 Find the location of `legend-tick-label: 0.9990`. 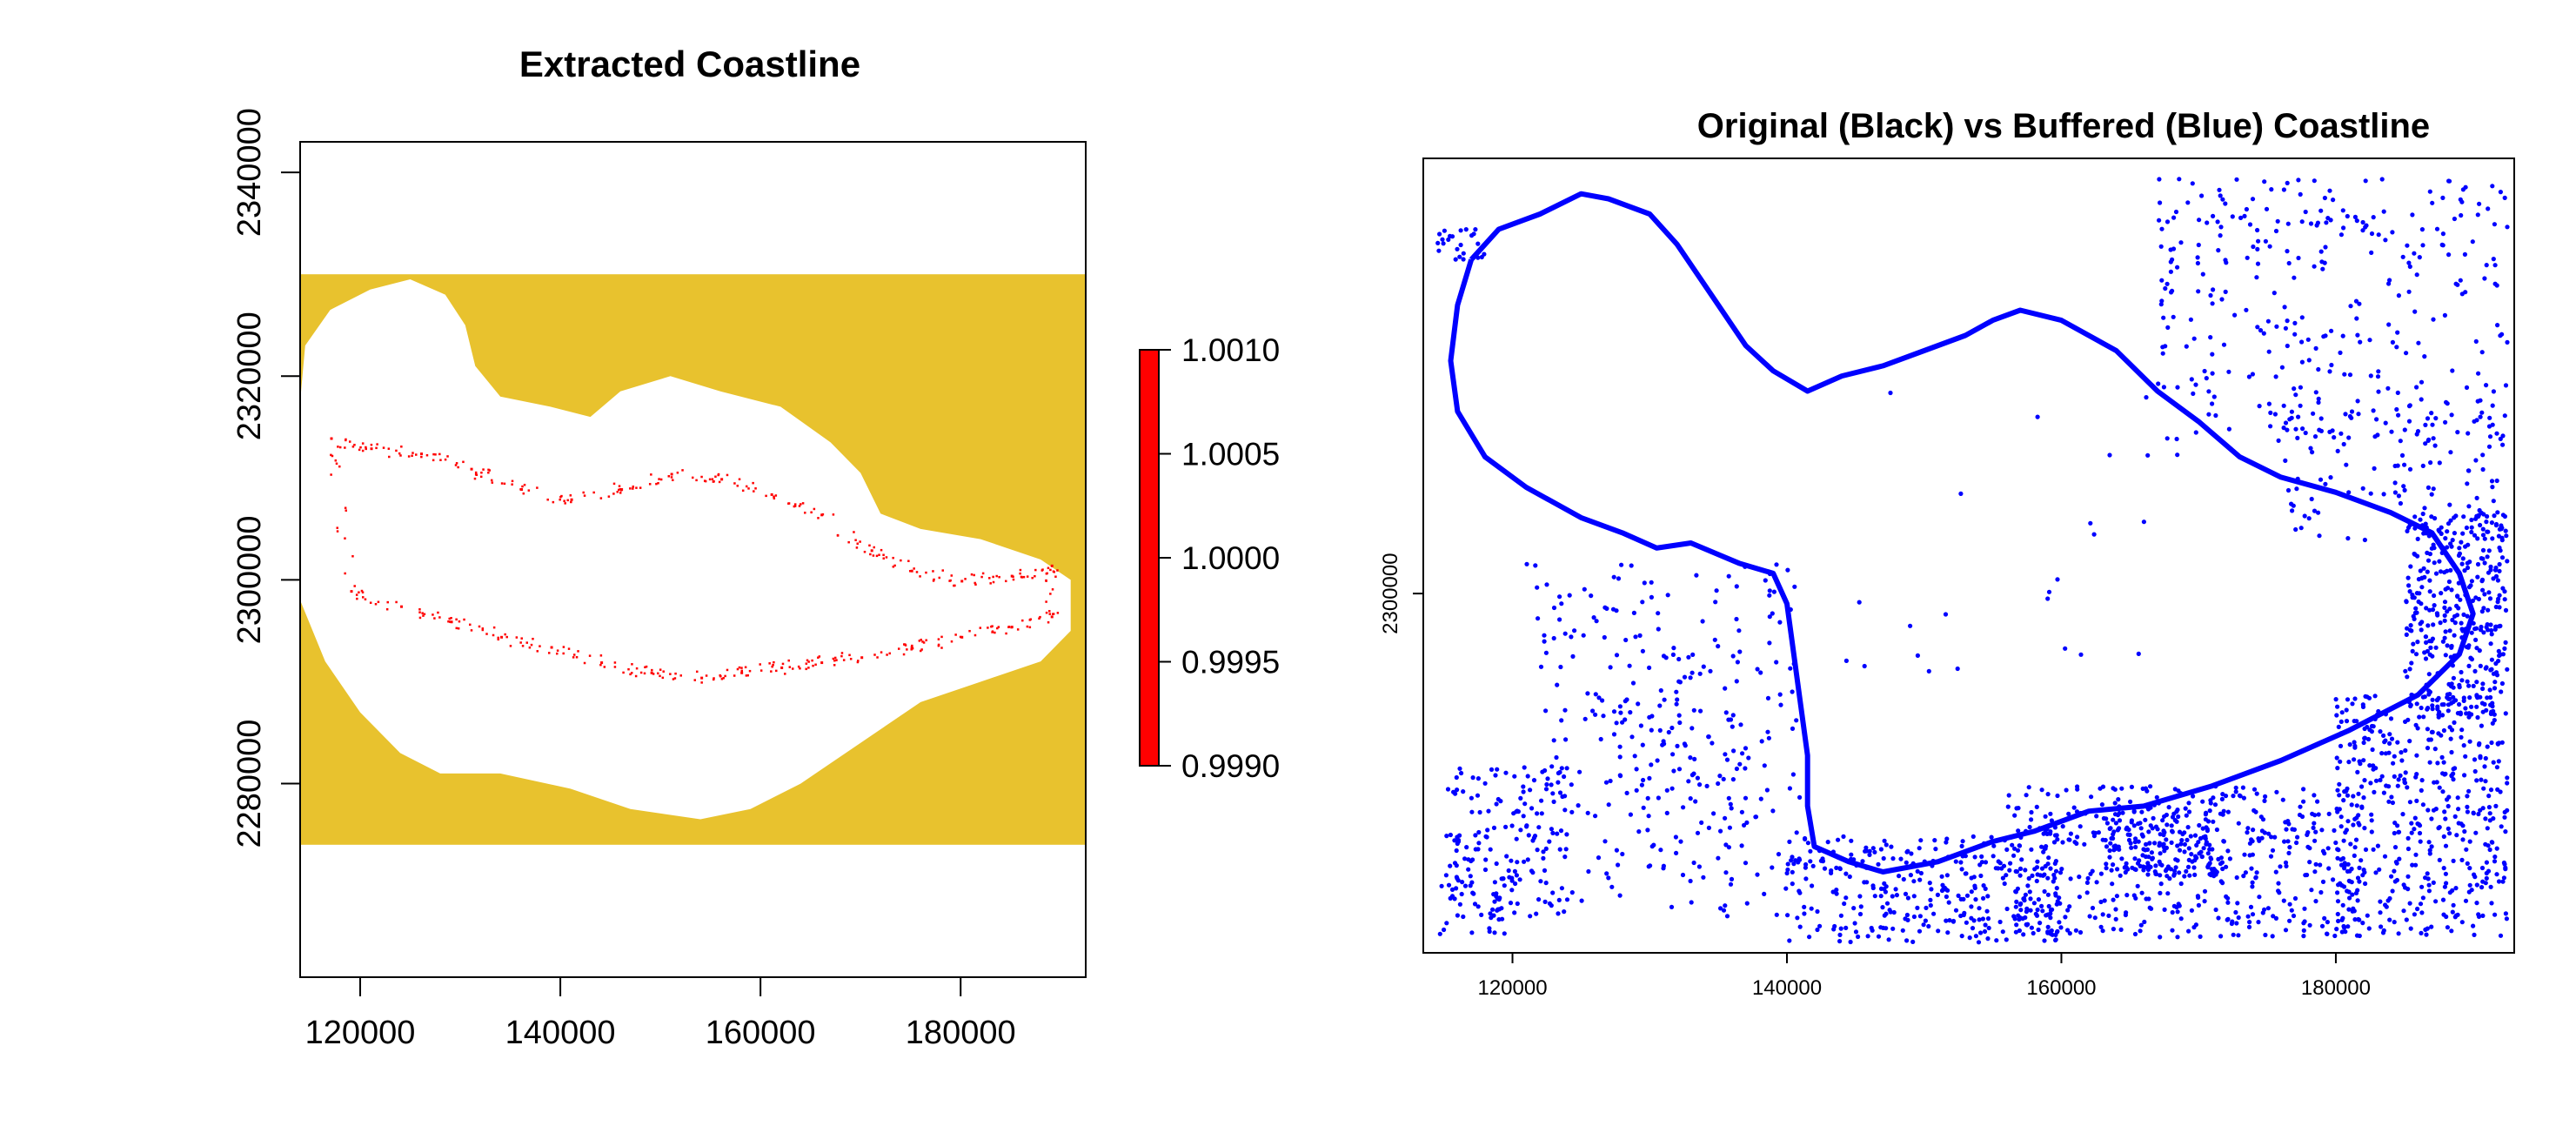

legend-tick-label: 0.9990 is located at coordinates (1230, 766).